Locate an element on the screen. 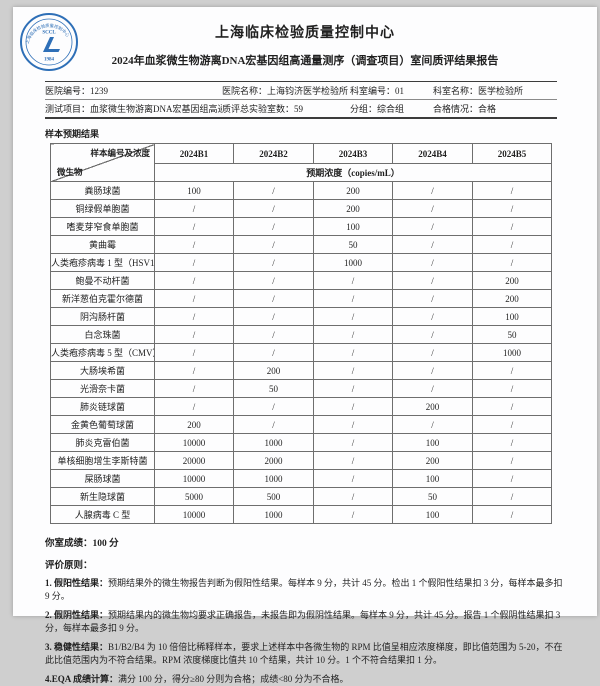  criteria-item-label: 3. 稳健性结果： is located at coordinates (77, 647).